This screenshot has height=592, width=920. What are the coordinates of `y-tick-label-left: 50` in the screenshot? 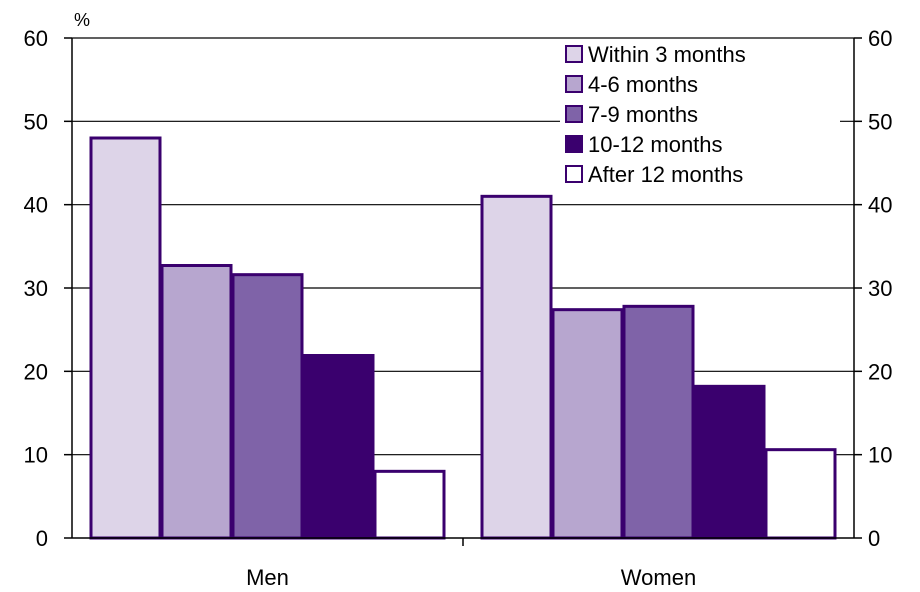 It's located at (36, 121).